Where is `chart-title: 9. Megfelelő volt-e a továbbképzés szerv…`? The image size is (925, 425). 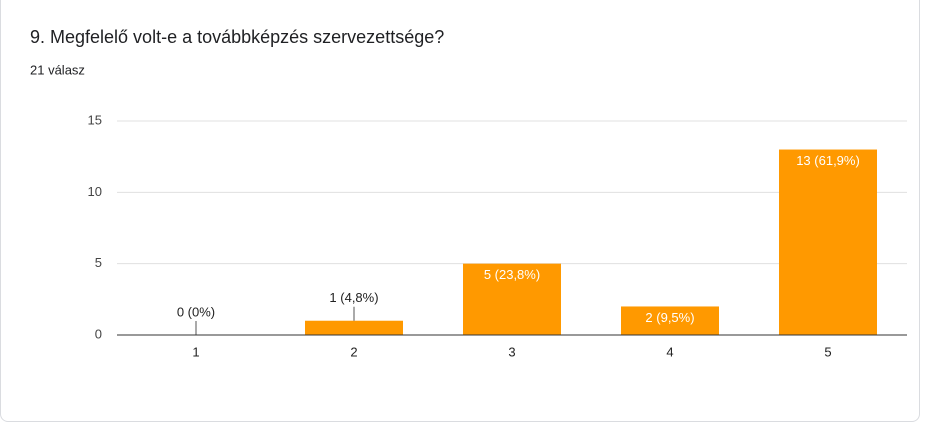
chart-title: 9. Megfelelő volt-e a továbbképzés szerv… is located at coordinates (237, 37).